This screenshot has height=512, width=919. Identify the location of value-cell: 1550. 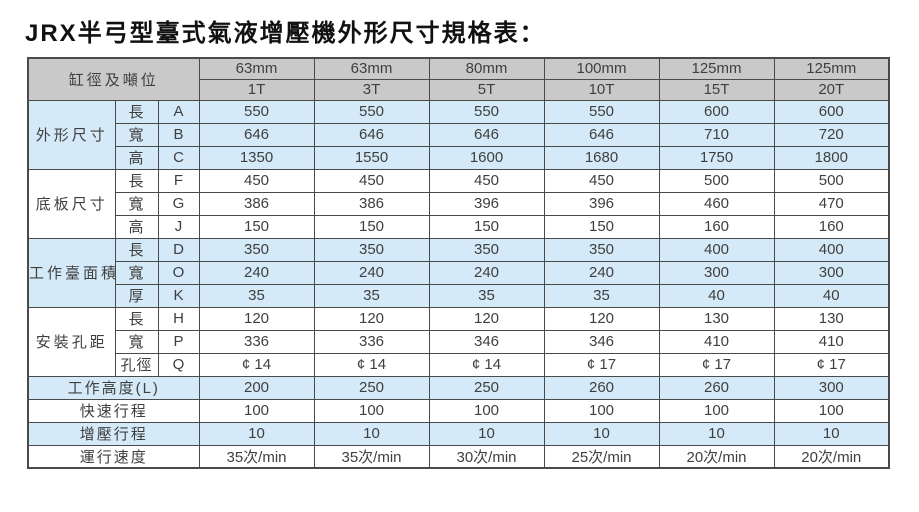
(371, 157).